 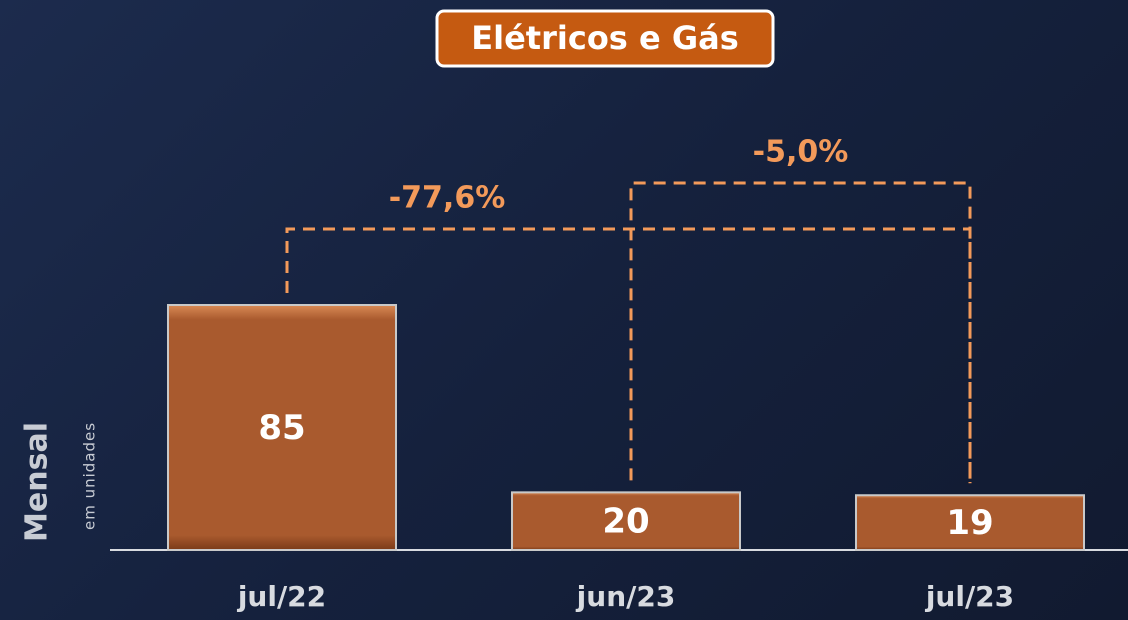 I want to click on comparison-label: -5,0%, so click(x=801, y=152).